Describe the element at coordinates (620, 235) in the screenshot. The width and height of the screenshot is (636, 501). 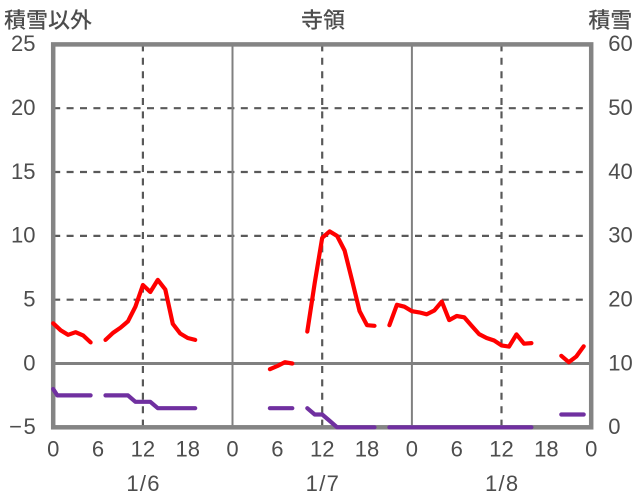
I see `svg-text: 30` at that location.